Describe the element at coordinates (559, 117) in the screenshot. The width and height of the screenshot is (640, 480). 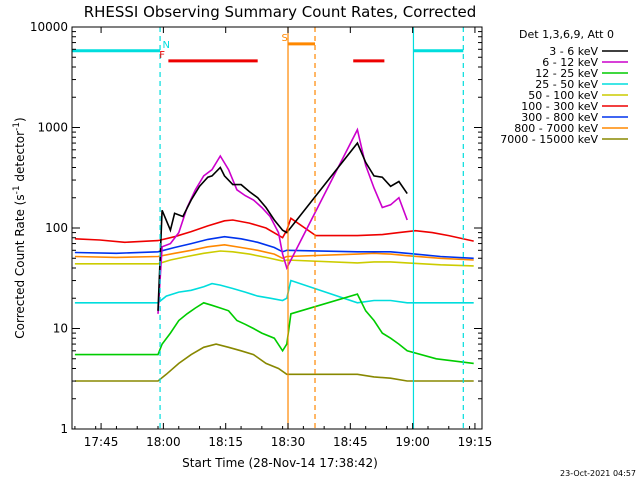
I see `legend-label-300-800-kev: 300 - 800 keV` at that location.